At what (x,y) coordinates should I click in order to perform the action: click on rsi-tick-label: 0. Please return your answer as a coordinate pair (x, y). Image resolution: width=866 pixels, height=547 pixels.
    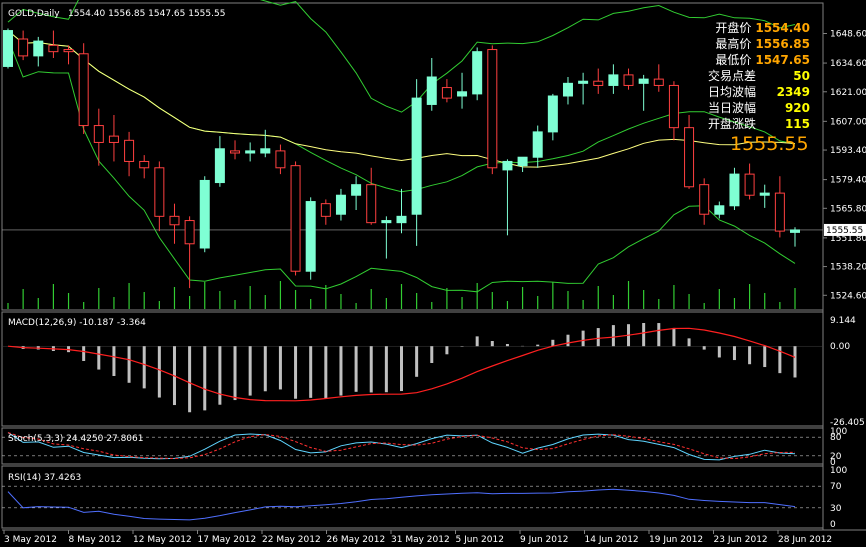
    Looking at the image, I should click on (833, 525).